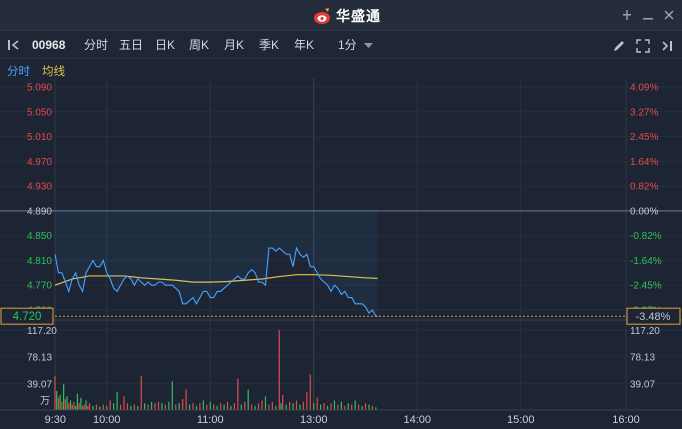  What do you see at coordinates (210, 420) in the screenshot?
I see `time-axis-label: 11:00` at bounding box center [210, 420].